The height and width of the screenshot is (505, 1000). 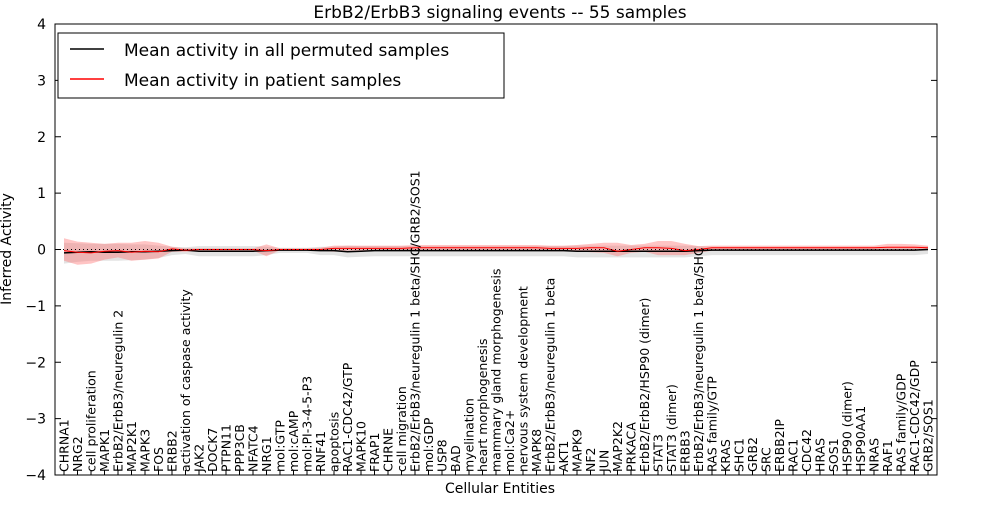 What do you see at coordinates (752, 454) in the screenshot?
I see `x-tick-label: GRB2` at bounding box center [752, 454].